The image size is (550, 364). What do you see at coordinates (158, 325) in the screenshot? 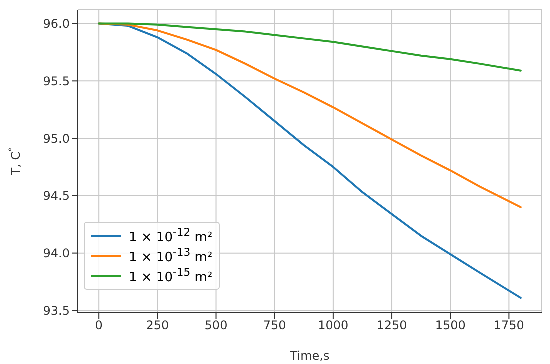
I see `x-tick-label: 250` at bounding box center [158, 325].